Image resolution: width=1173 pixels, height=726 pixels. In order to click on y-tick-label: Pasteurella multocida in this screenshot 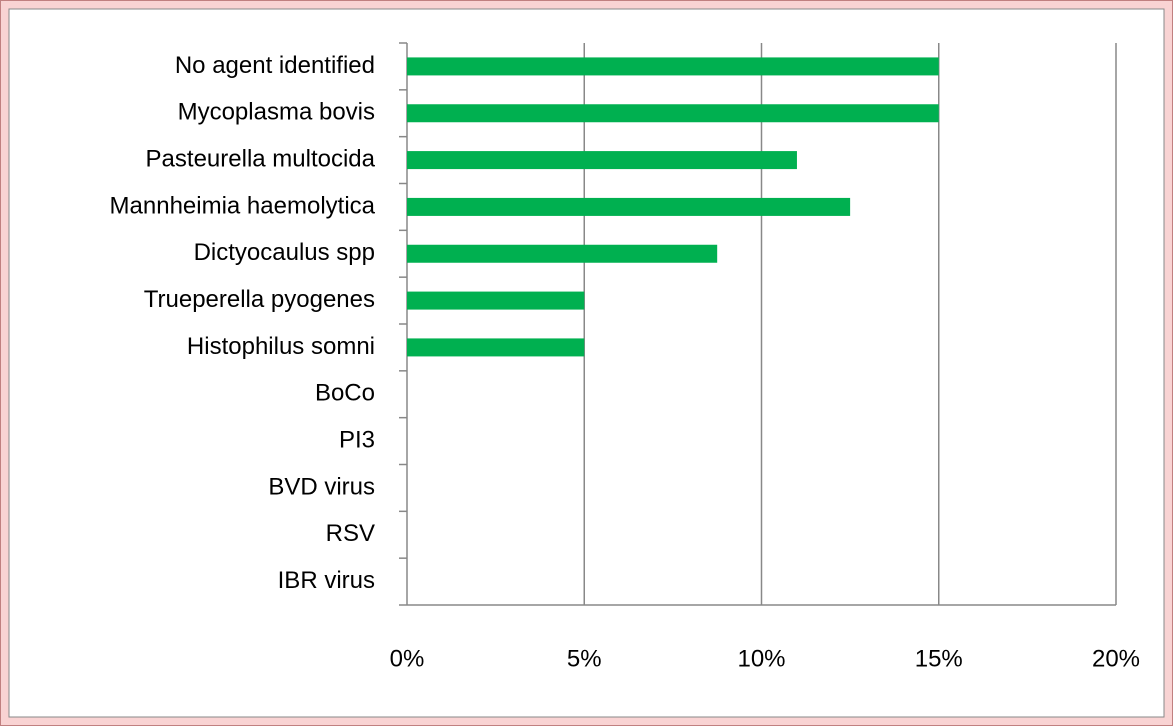, I will do `click(261, 158)`.